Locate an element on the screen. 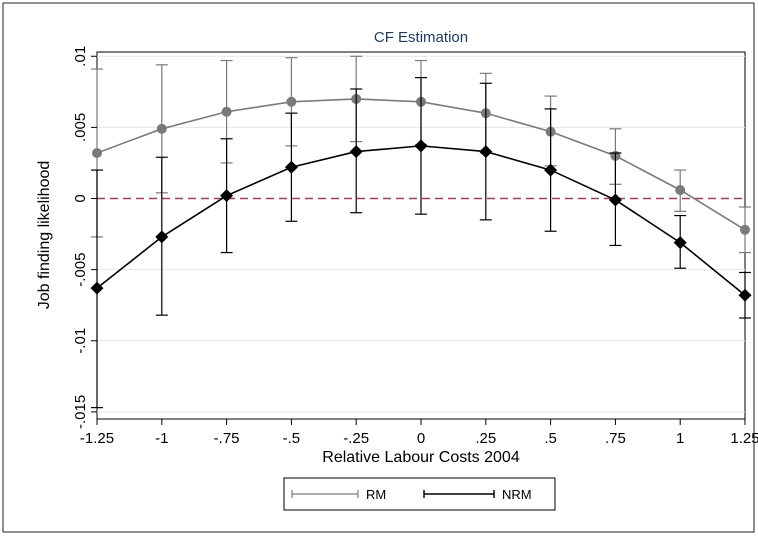  x-tick-label: -1 is located at coordinates (161, 438).